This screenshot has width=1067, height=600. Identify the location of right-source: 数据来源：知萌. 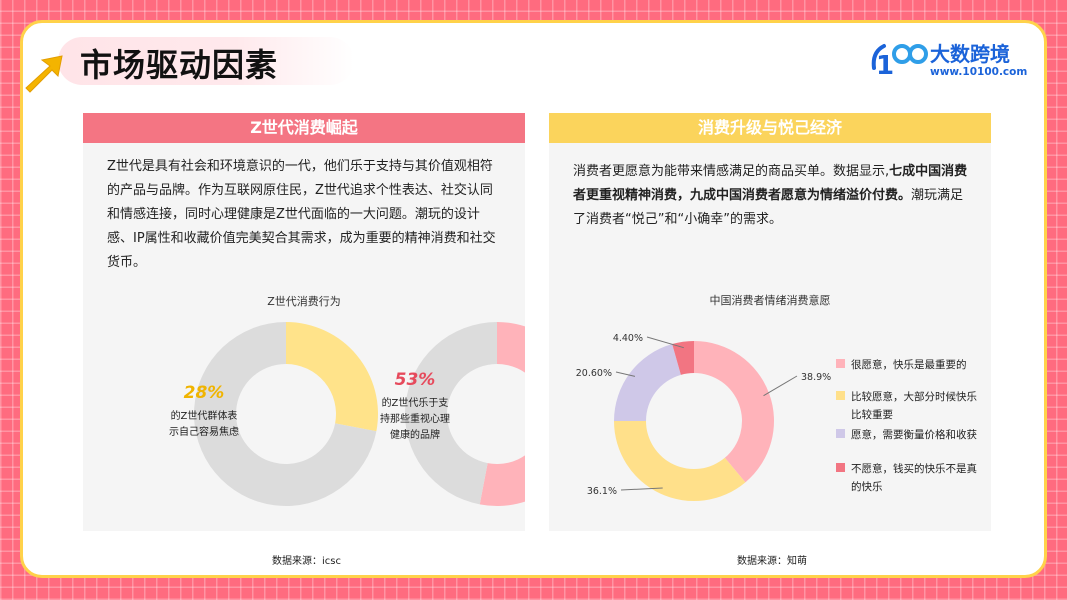
(772, 561).